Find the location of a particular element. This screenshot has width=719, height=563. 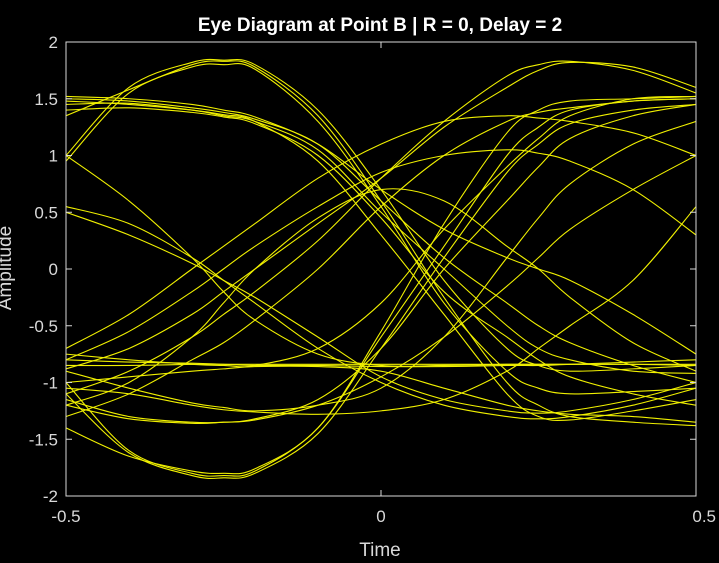

y-tick-label: 2 is located at coordinates (53, 42).